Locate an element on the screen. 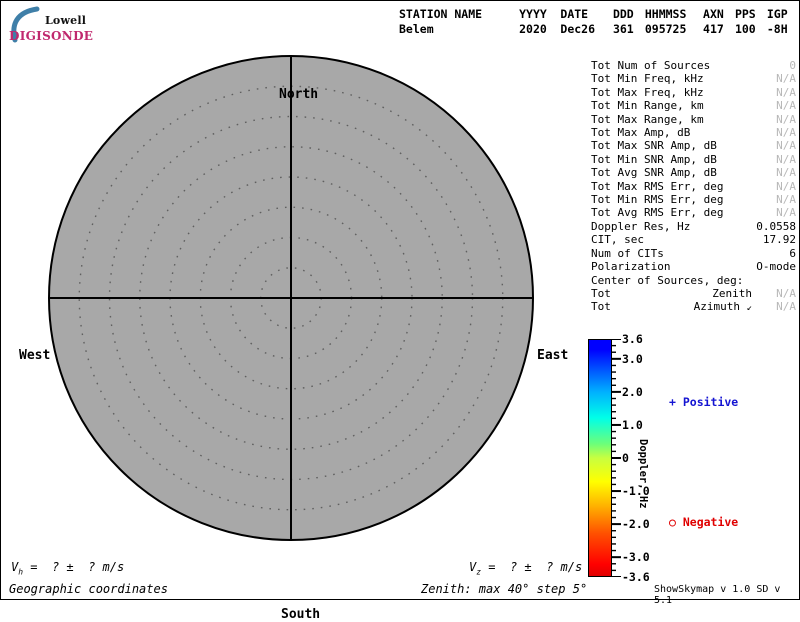 The image size is (800, 622). header-axn: AXN is located at coordinates (713, 14).